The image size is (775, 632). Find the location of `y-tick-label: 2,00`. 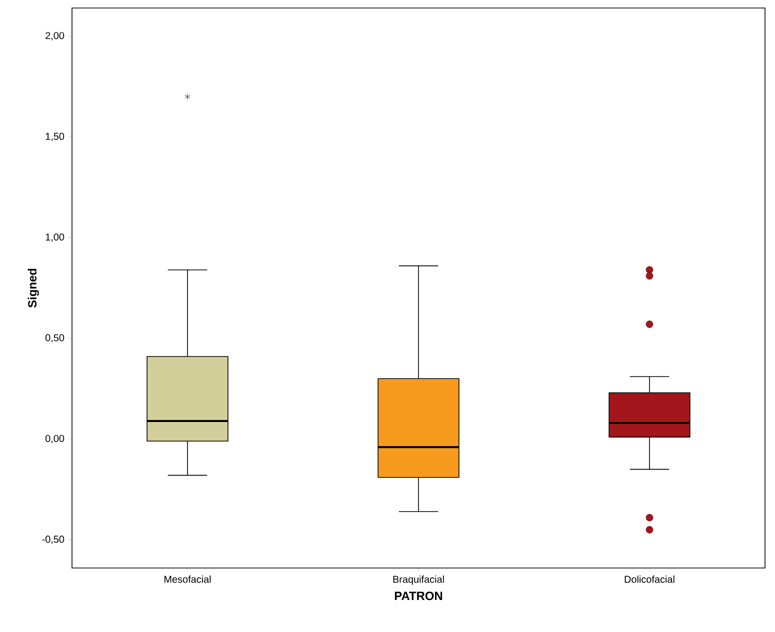

y-tick-label: 2,00 is located at coordinates (55, 36).